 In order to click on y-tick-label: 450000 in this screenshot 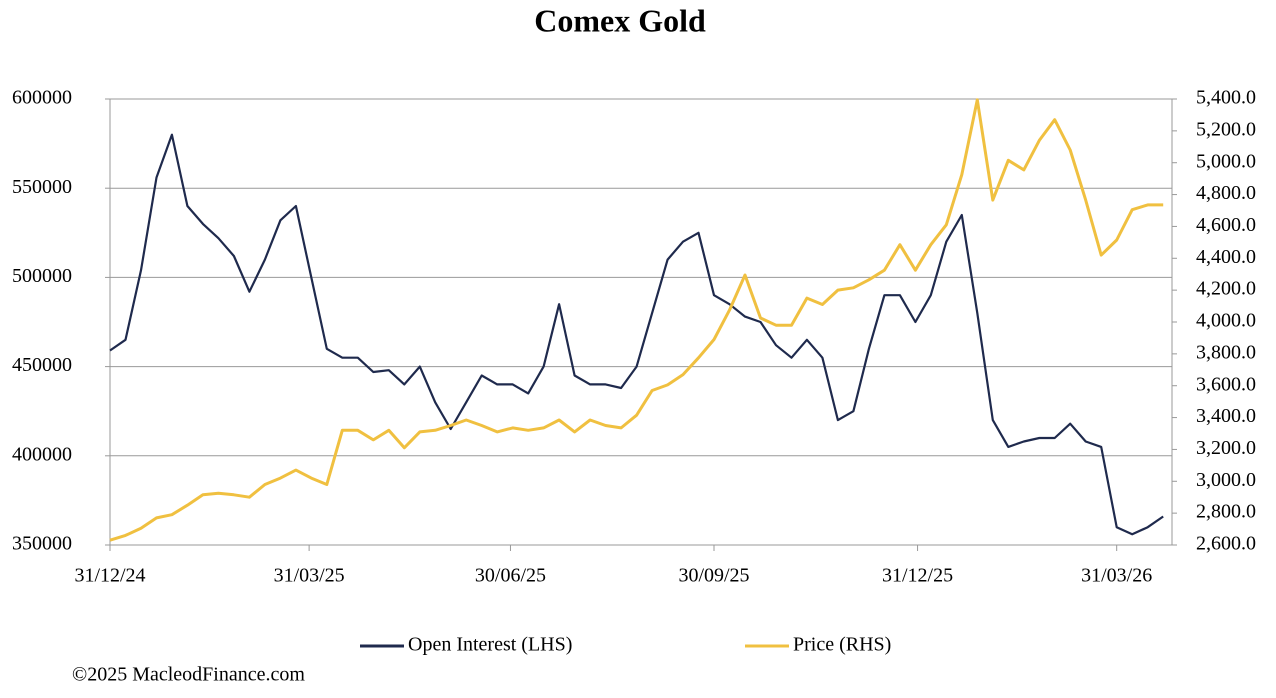, I will do `click(42, 365)`.